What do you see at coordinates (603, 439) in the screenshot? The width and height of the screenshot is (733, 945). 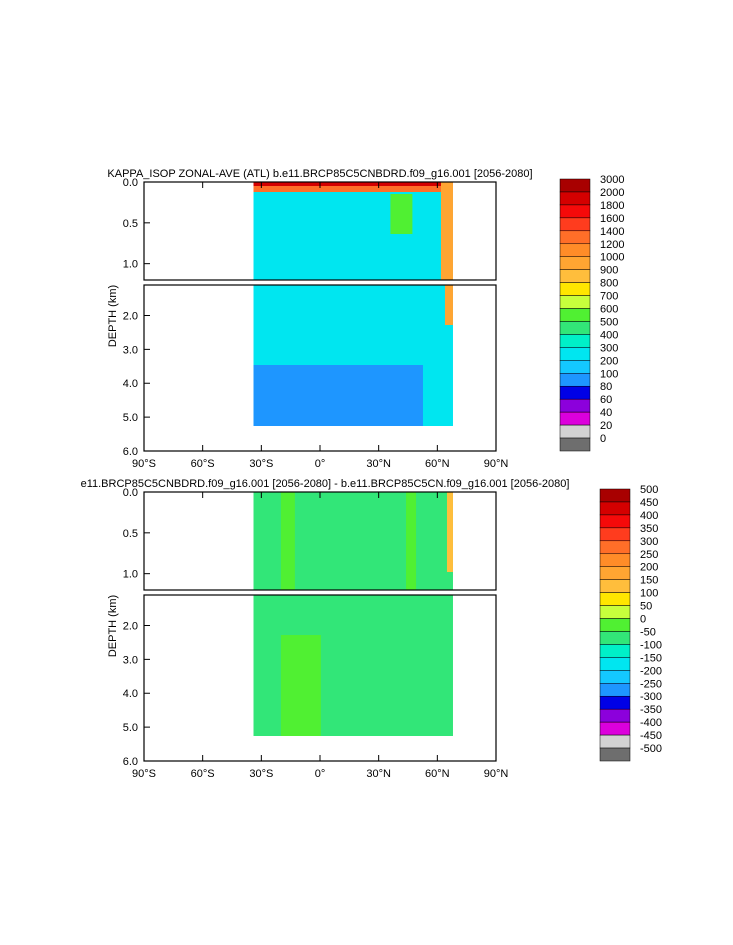 I see `colorbar-label: 0` at bounding box center [603, 439].